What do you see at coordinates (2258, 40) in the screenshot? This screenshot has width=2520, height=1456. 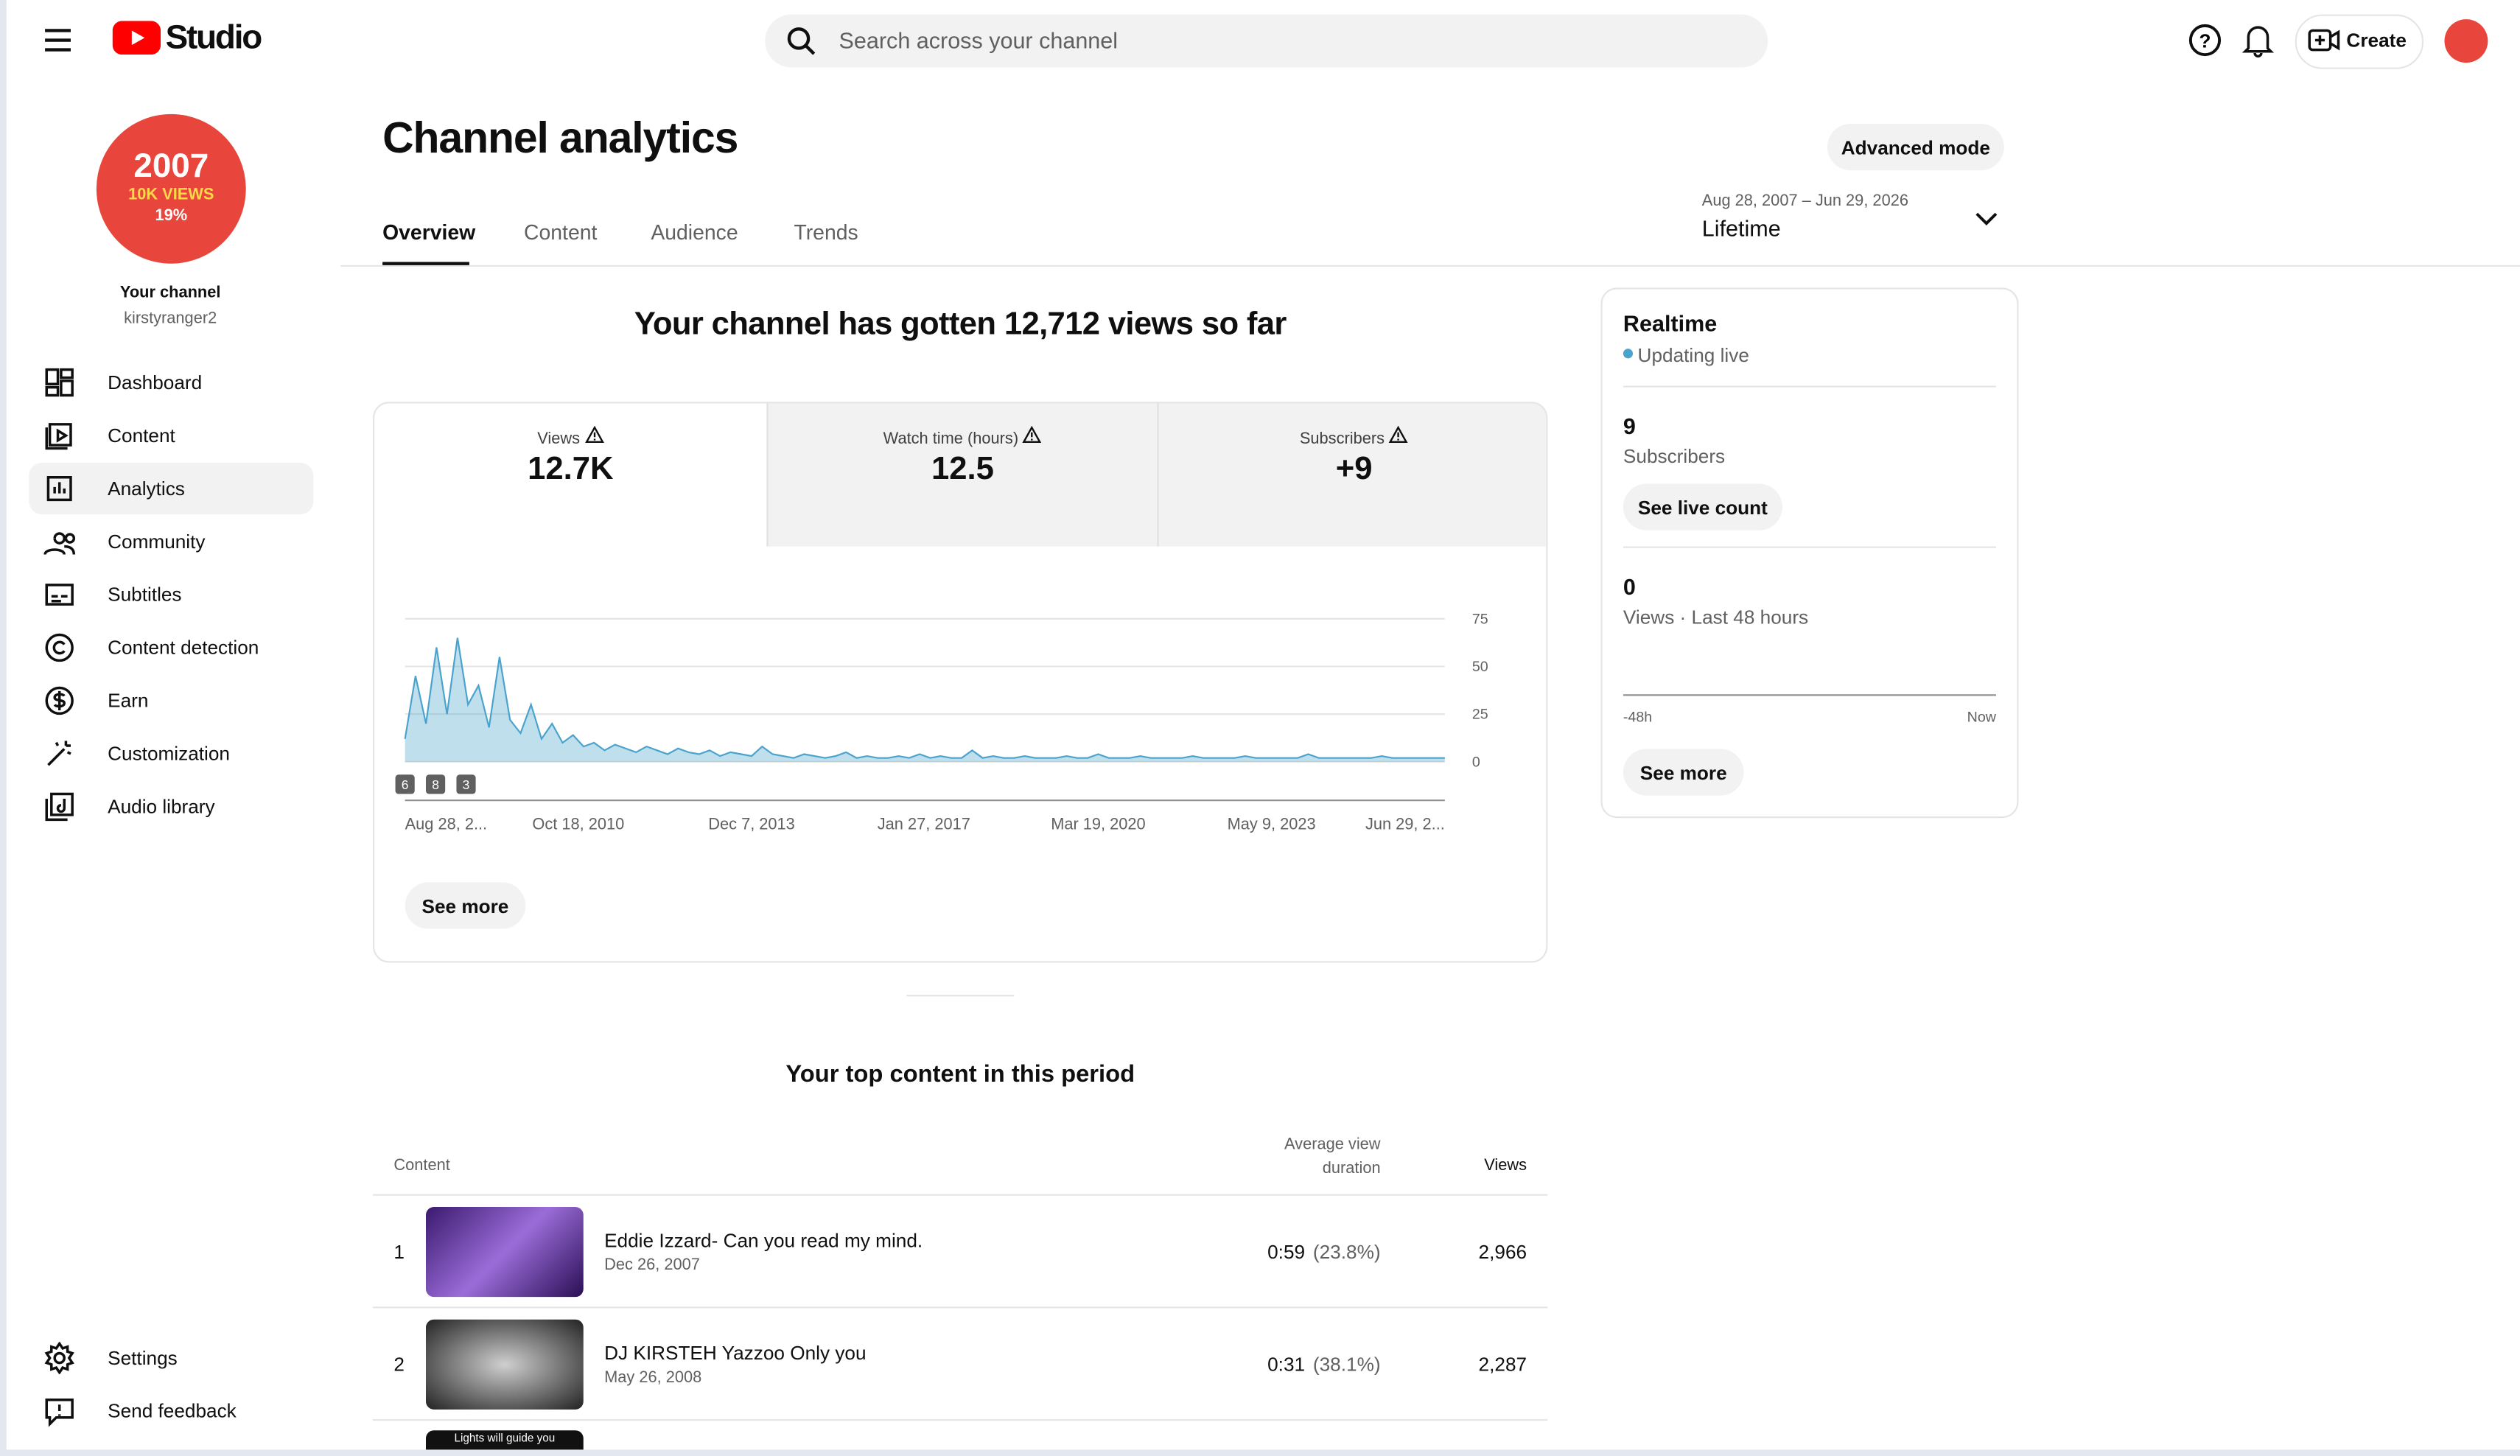 I see `notifications-icon` at bounding box center [2258, 40].